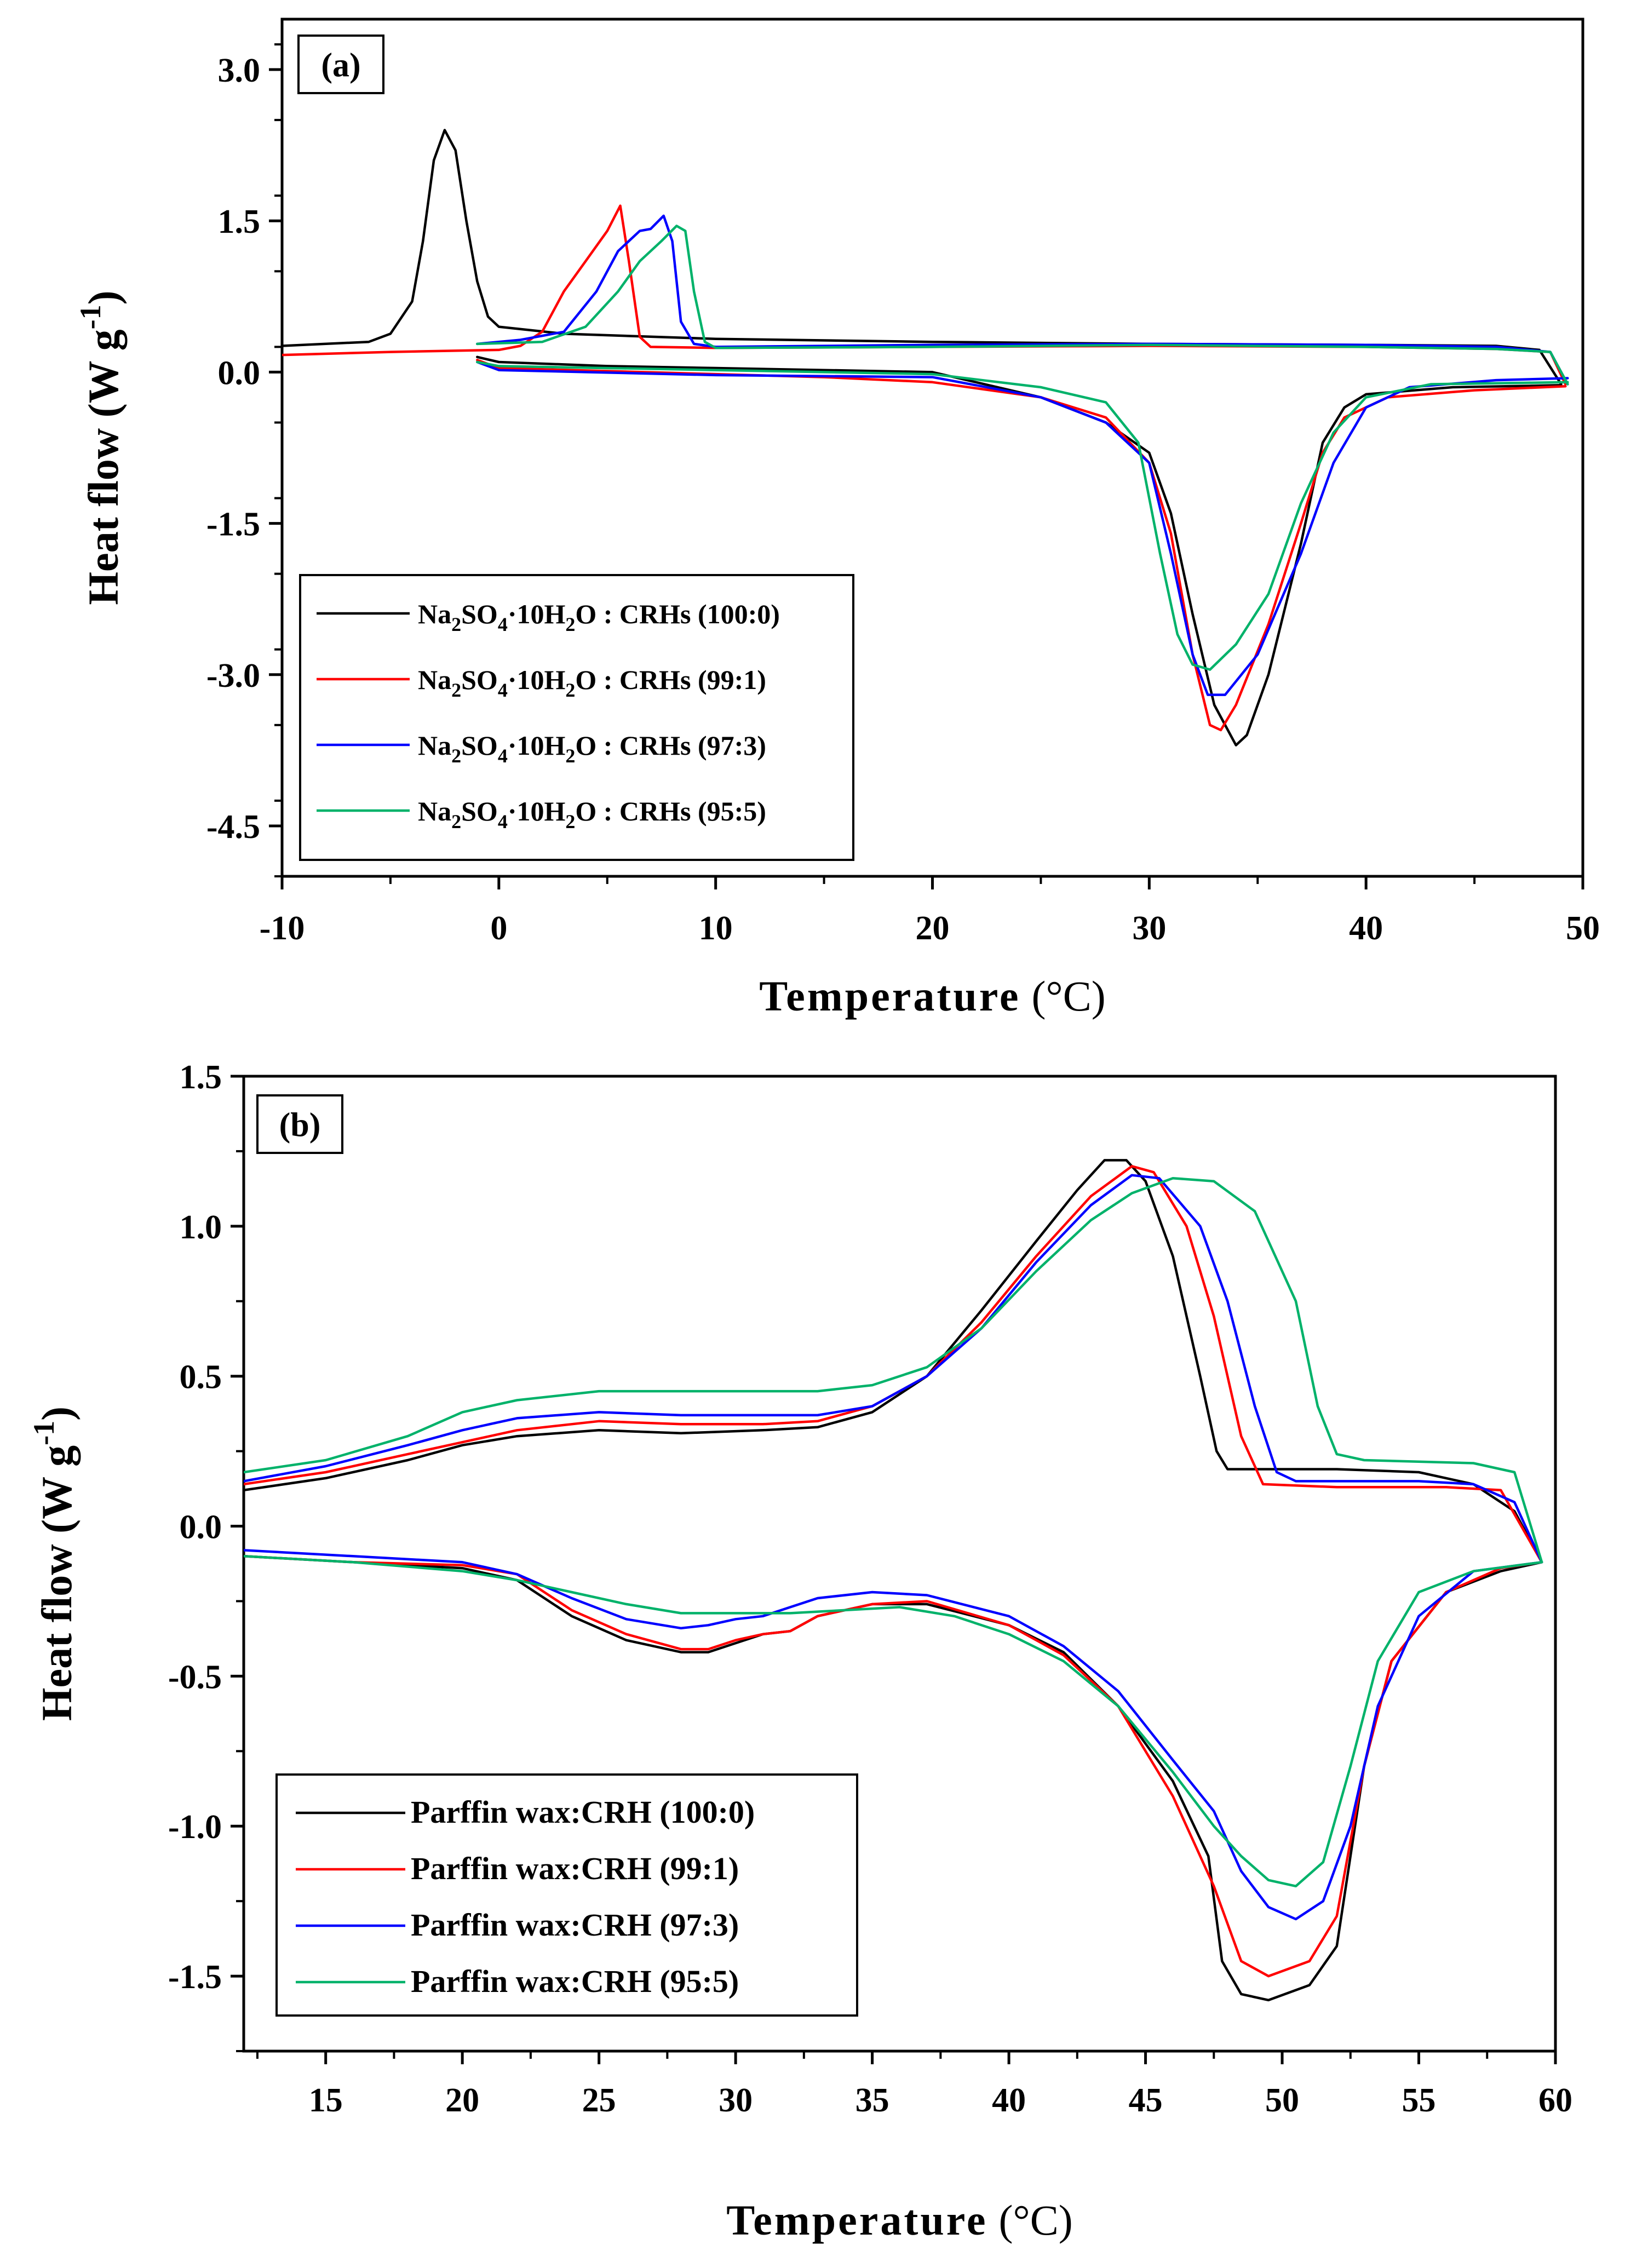 The width and height of the screenshot is (1625, 2268). What do you see at coordinates (872, 2100) in the screenshot?
I see `x-tick-label: 35` at bounding box center [872, 2100].